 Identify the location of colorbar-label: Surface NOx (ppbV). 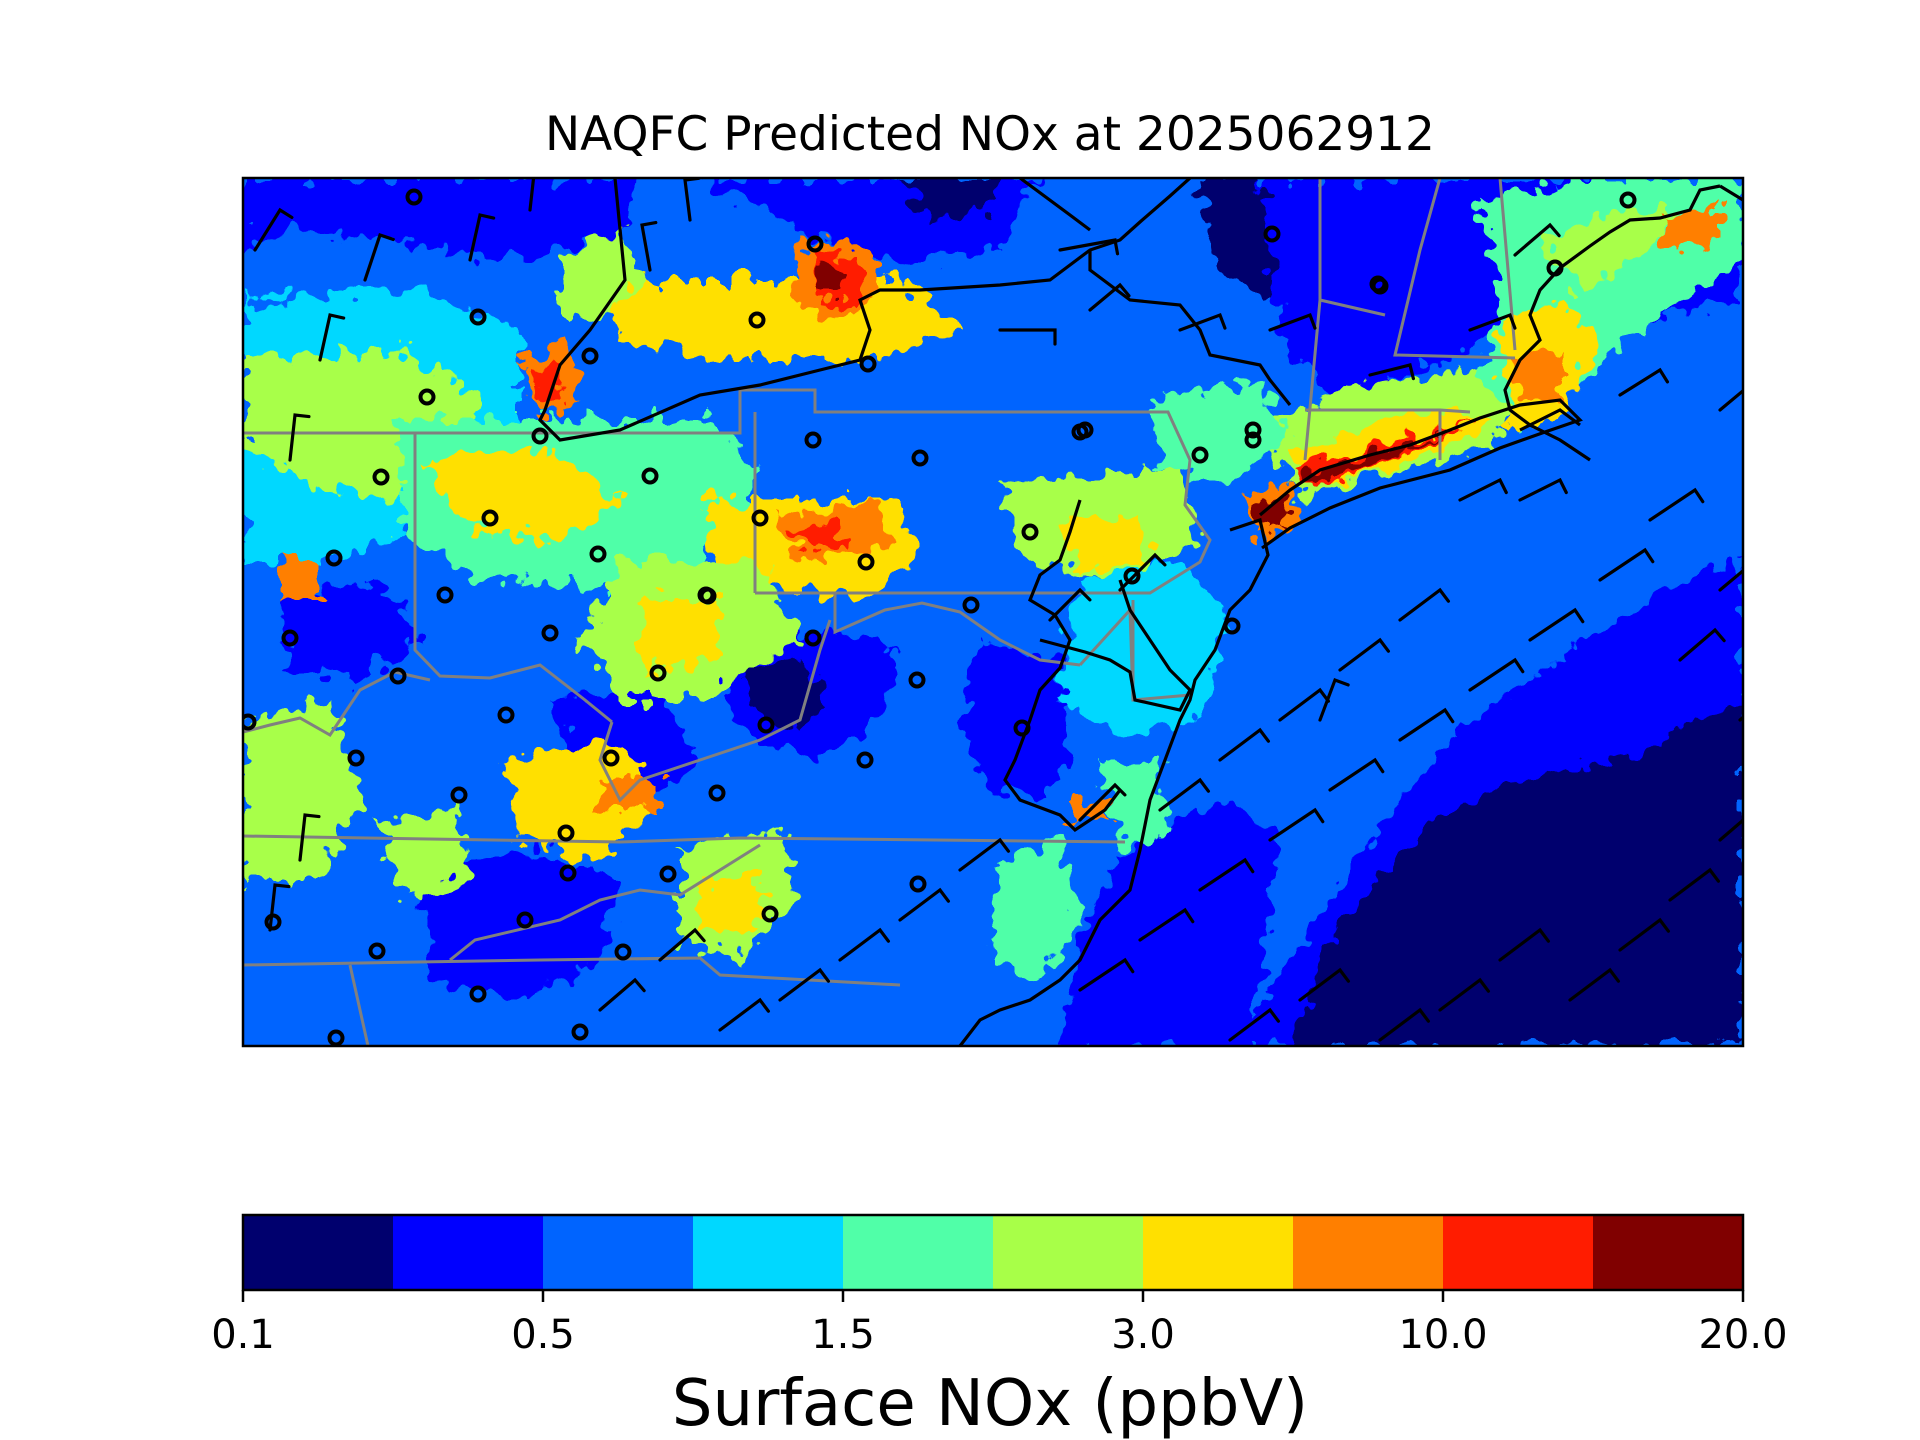
(990, 1403).